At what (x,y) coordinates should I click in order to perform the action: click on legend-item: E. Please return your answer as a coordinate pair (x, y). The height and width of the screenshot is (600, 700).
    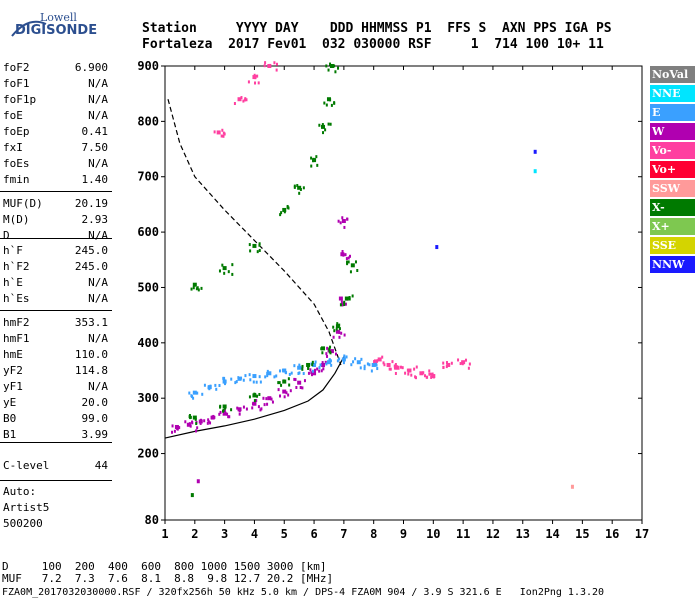
    Looking at the image, I should click on (672, 112).